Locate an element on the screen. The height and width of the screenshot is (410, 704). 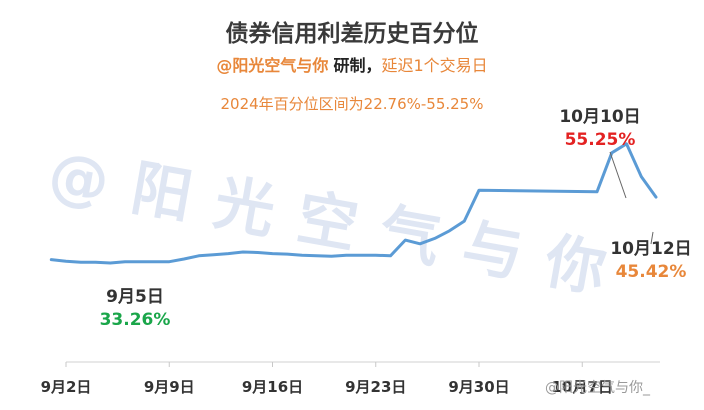
weibo-watermark: @阳光空气与你_ is located at coordinates (597, 388).